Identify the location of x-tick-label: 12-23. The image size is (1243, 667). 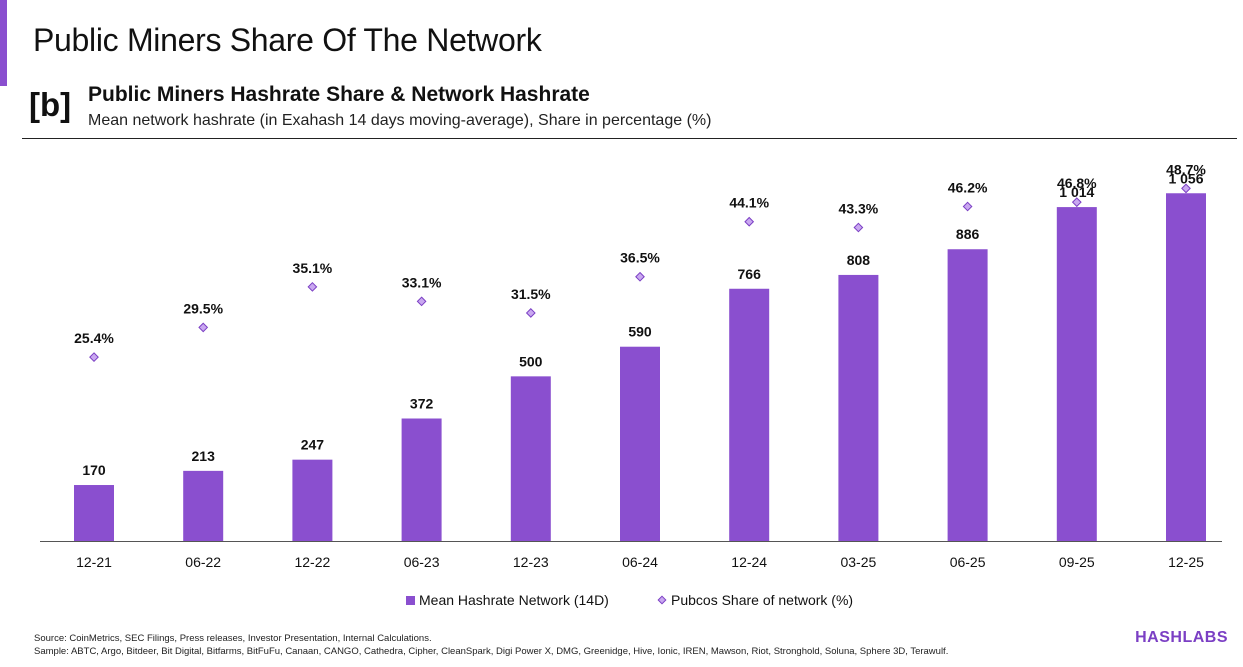
(531, 562).